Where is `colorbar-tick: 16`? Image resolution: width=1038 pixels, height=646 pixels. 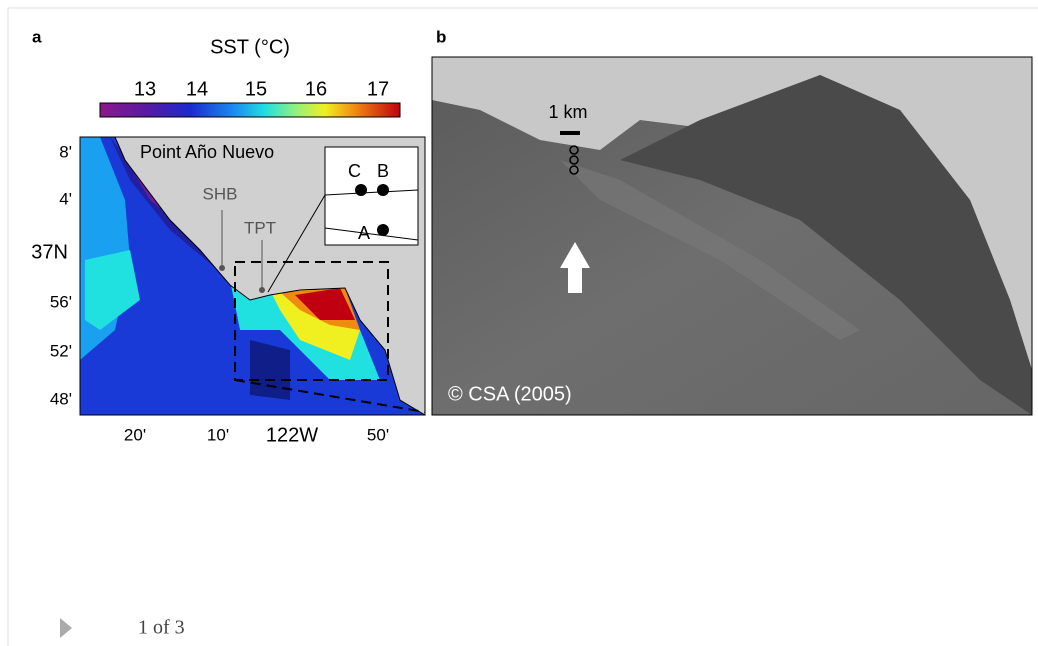
colorbar-tick: 16 is located at coordinates (316, 89).